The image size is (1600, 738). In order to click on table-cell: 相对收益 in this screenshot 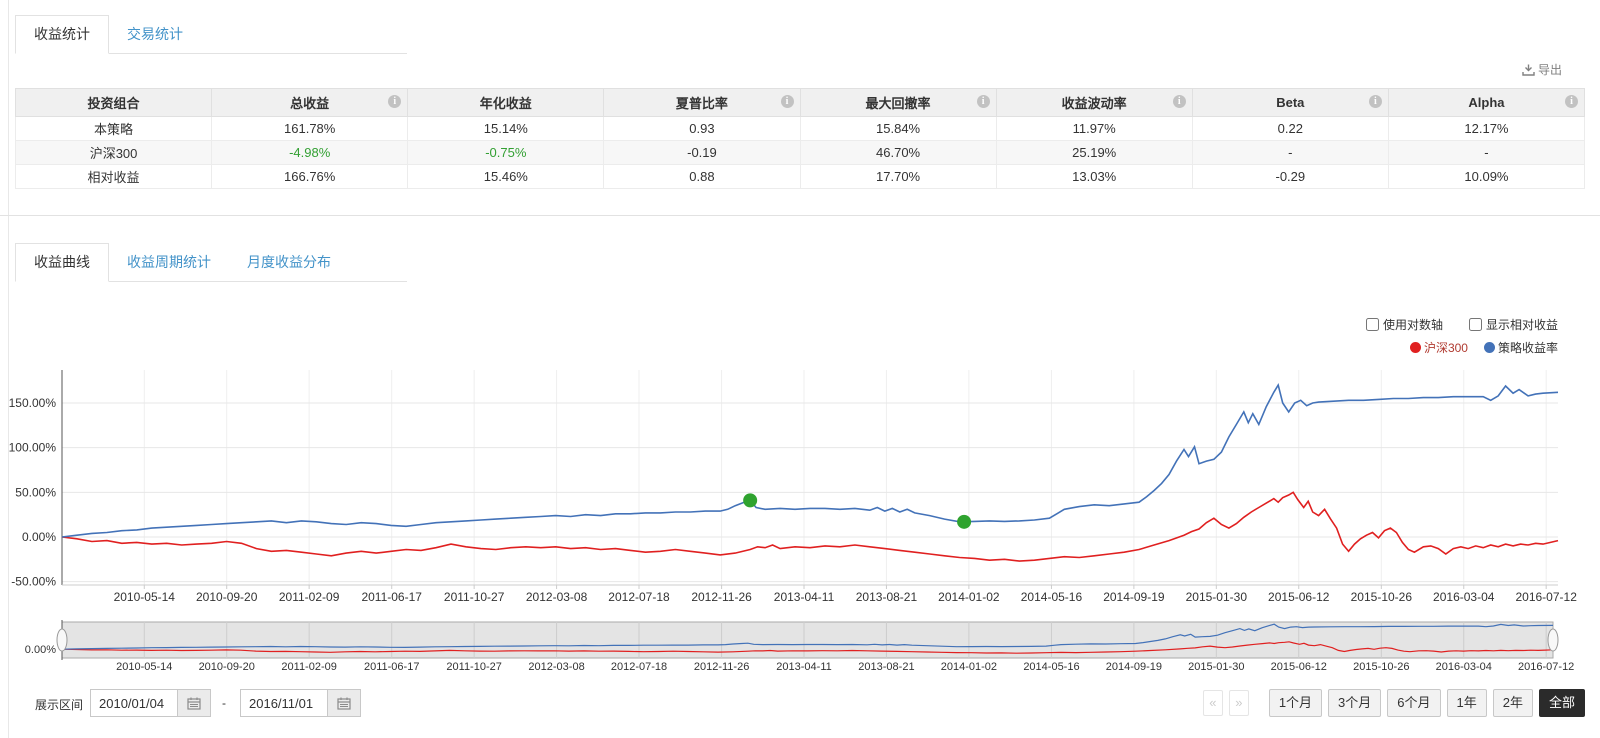, I will do `click(113, 176)`.